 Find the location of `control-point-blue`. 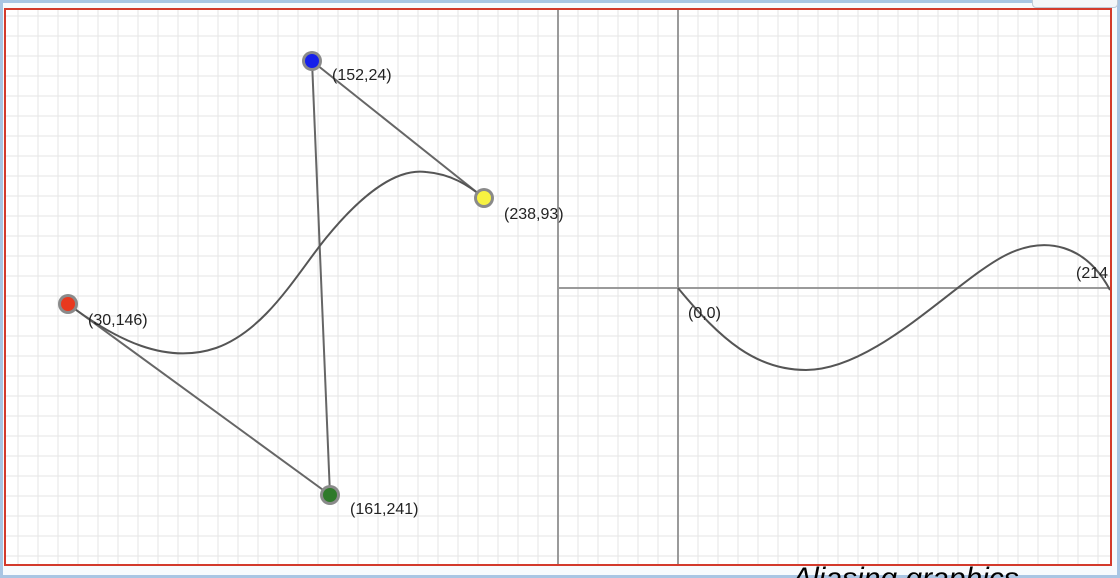

control-point-blue is located at coordinates (312, 61).